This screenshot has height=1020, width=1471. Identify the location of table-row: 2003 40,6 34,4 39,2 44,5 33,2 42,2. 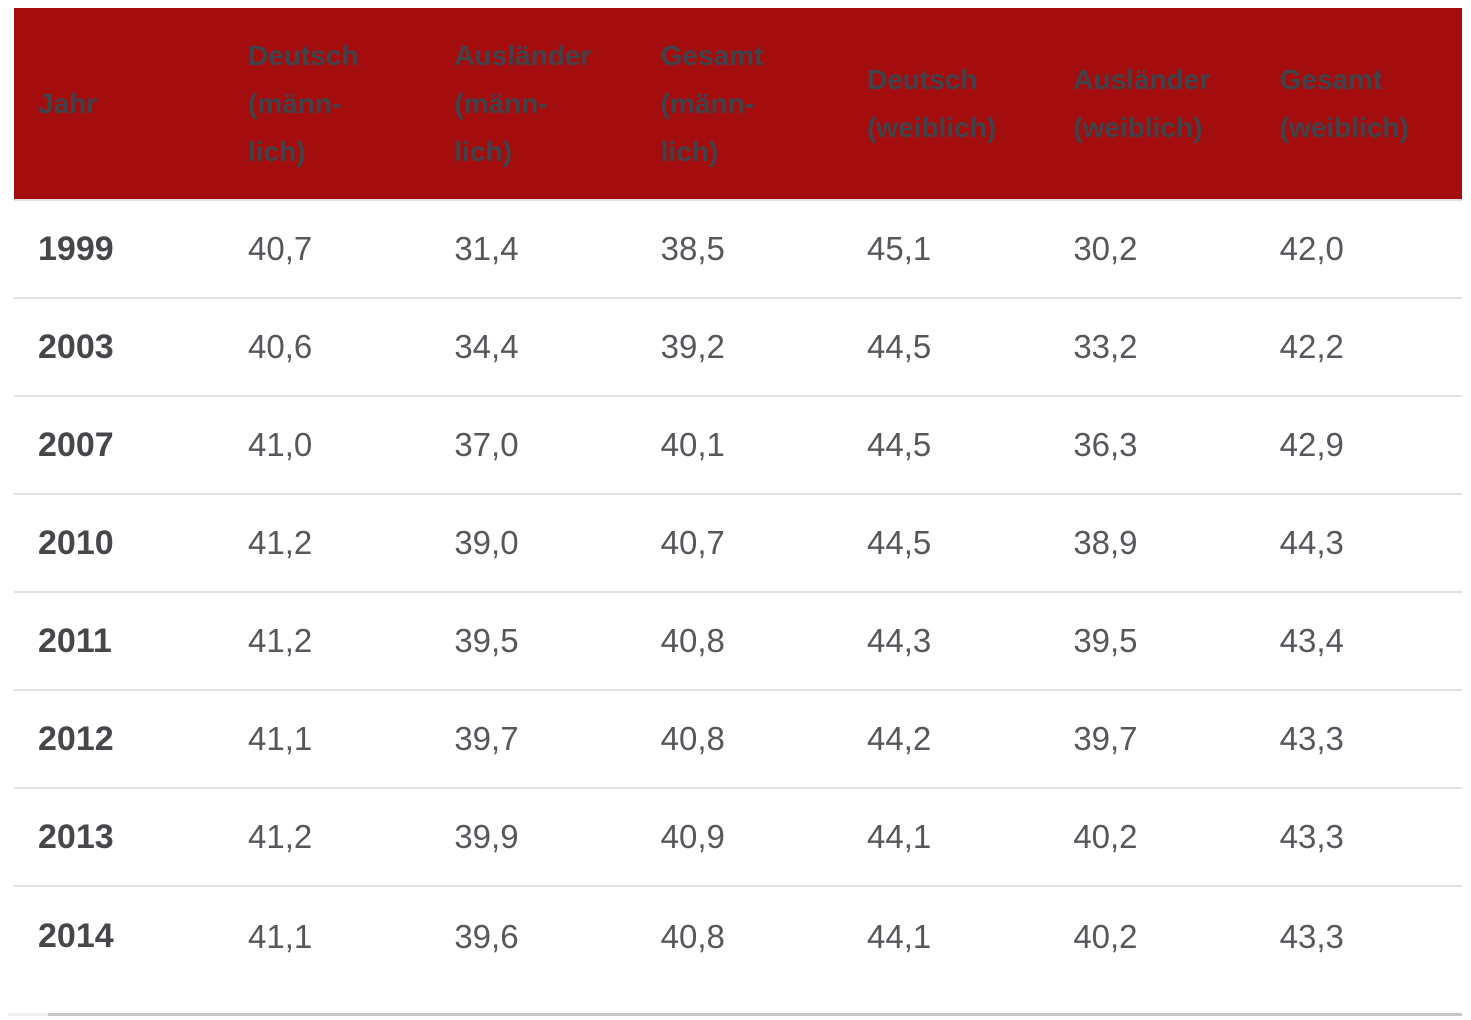
(738, 347).